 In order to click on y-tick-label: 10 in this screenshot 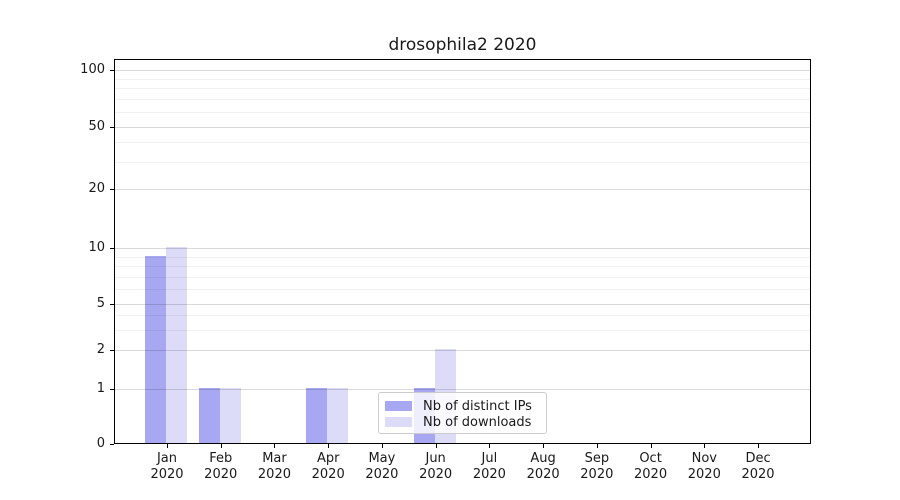, I will do `click(96, 247)`.